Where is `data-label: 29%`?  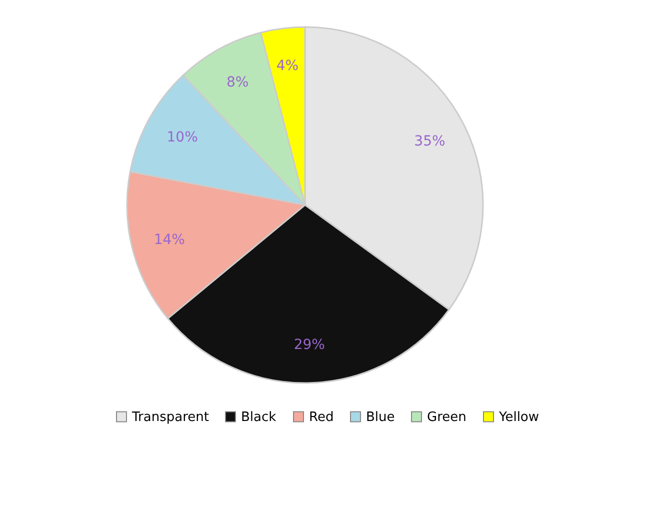
data-label: 29% is located at coordinates (309, 344).